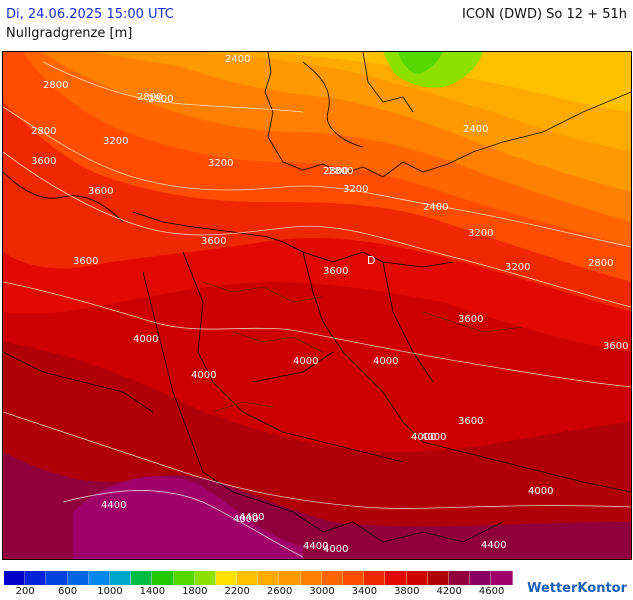  I want to click on color-legend, so click(258, 578).